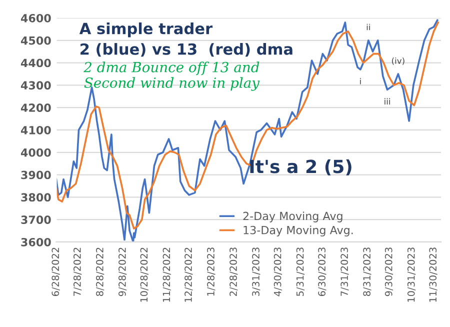 The width and height of the screenshot is (450, 327). I want to click on y-tick-label: 3900, so click(36, 175).